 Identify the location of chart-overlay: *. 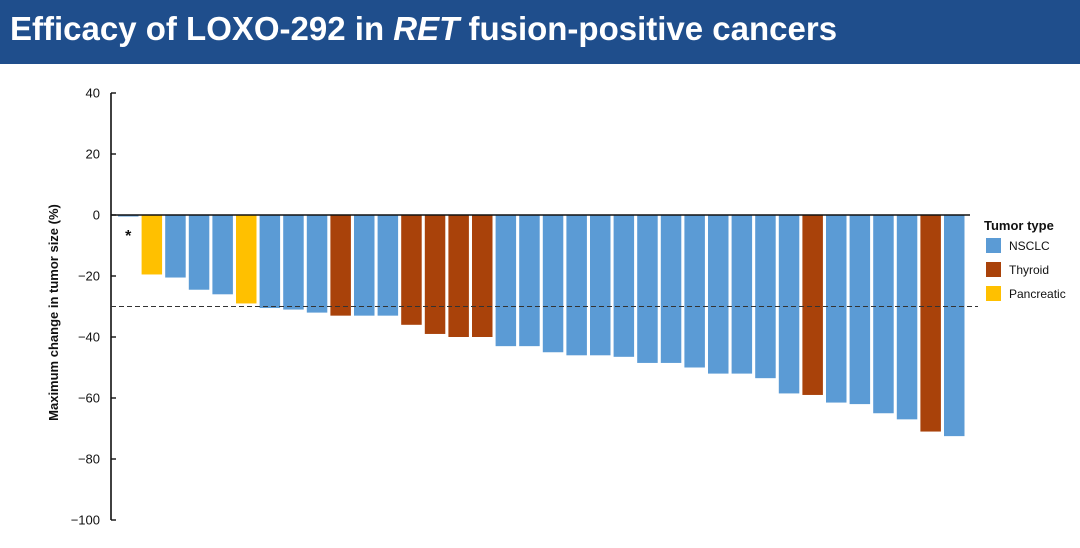
(544, 260).